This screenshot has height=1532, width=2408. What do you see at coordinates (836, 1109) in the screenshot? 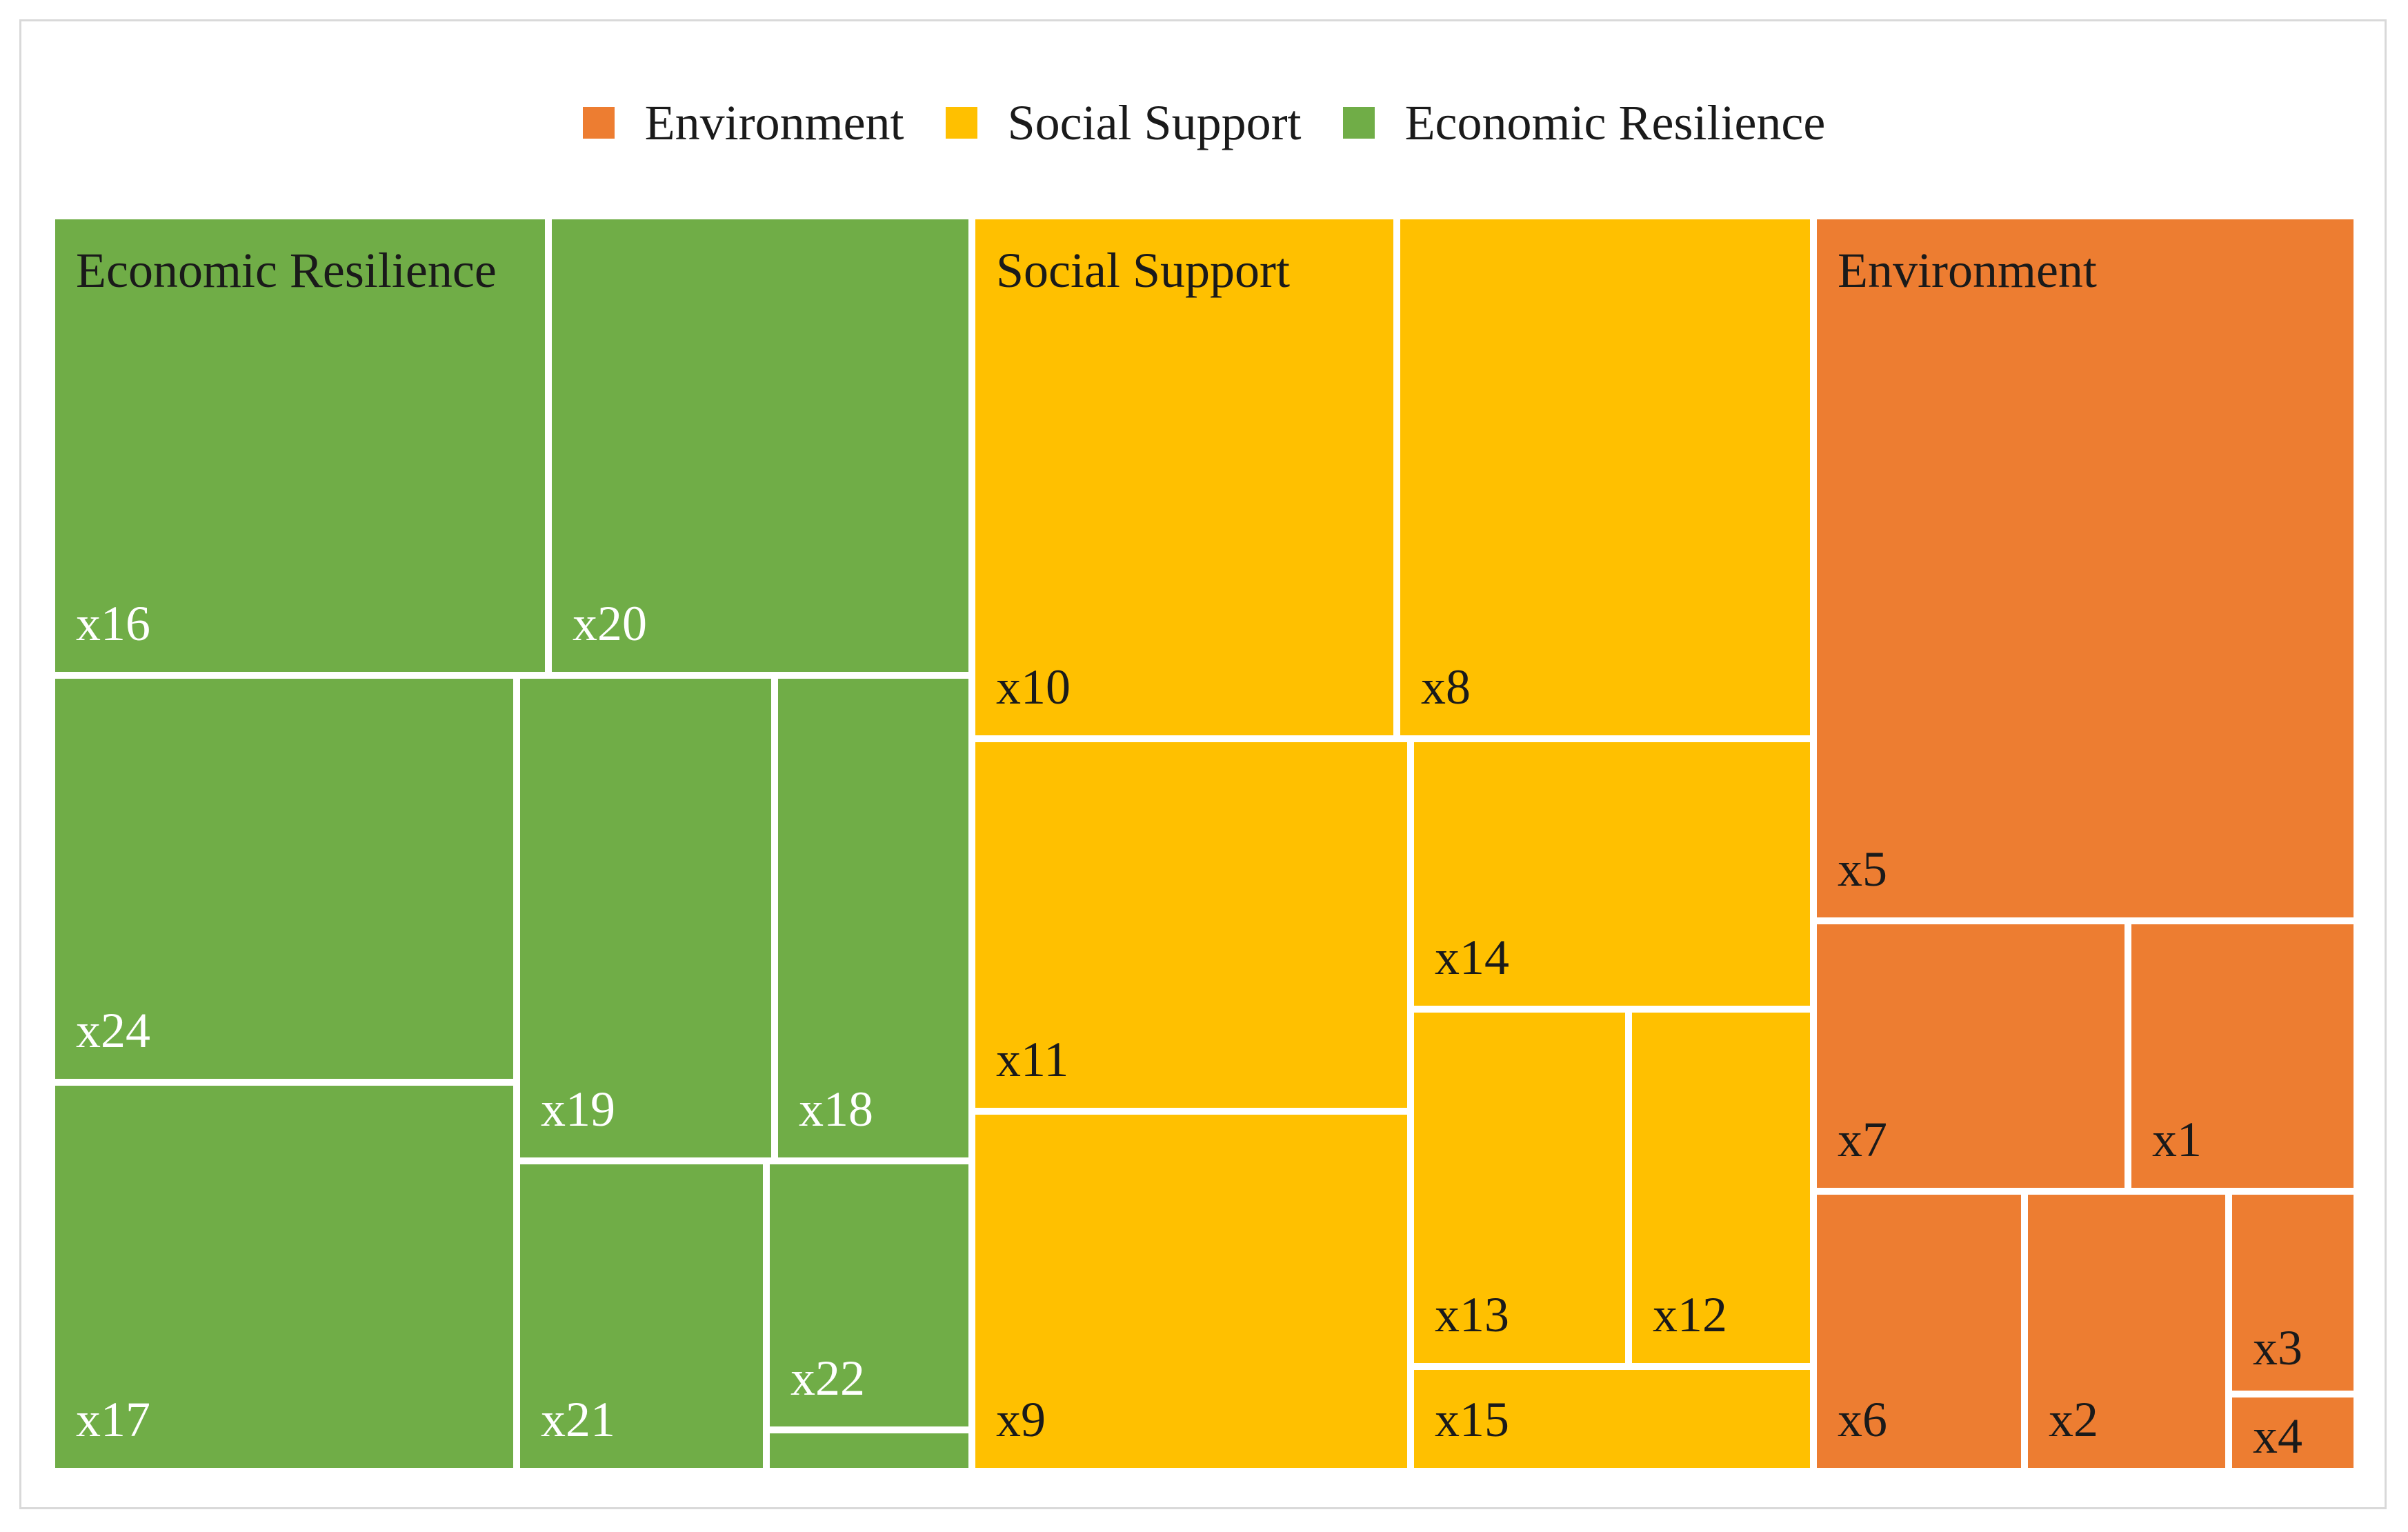
I see `tile-label: x18` at bounding box center [836, 1109].